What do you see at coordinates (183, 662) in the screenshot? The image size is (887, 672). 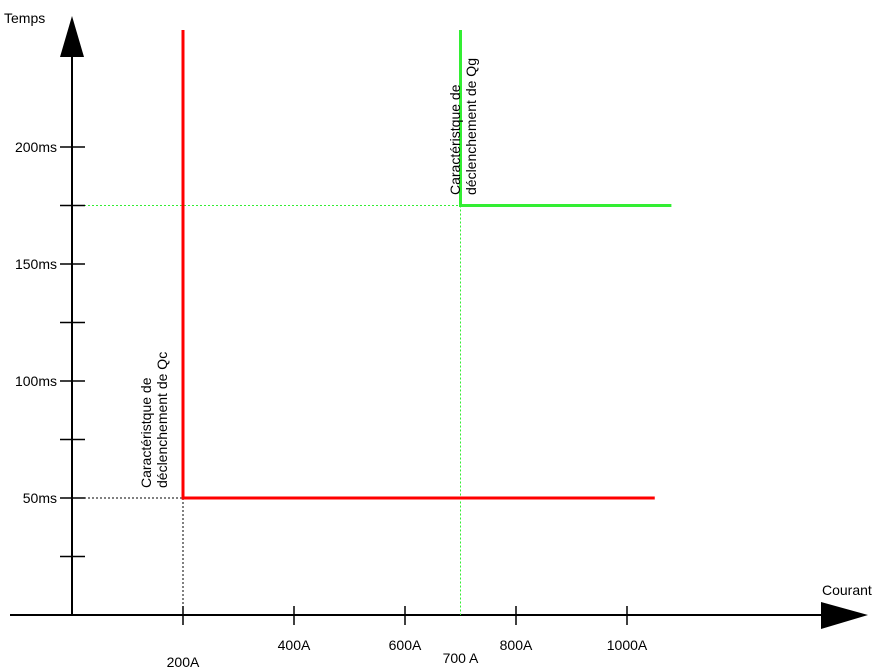 I see `x-tick-label: 200A` at bounding box center [183, 662].